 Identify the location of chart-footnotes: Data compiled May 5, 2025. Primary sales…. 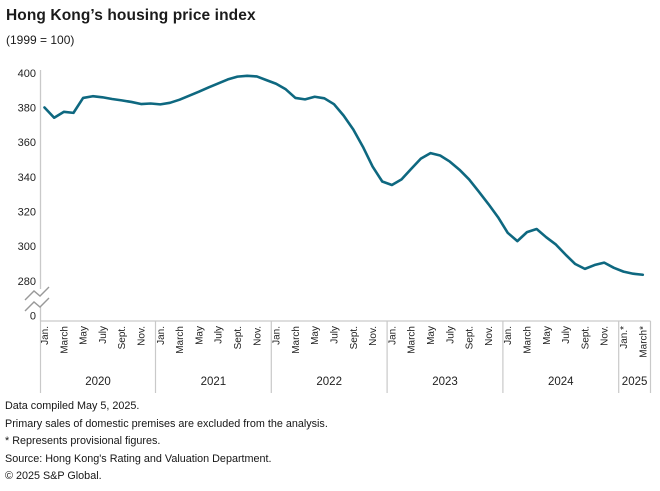
(166, 442).